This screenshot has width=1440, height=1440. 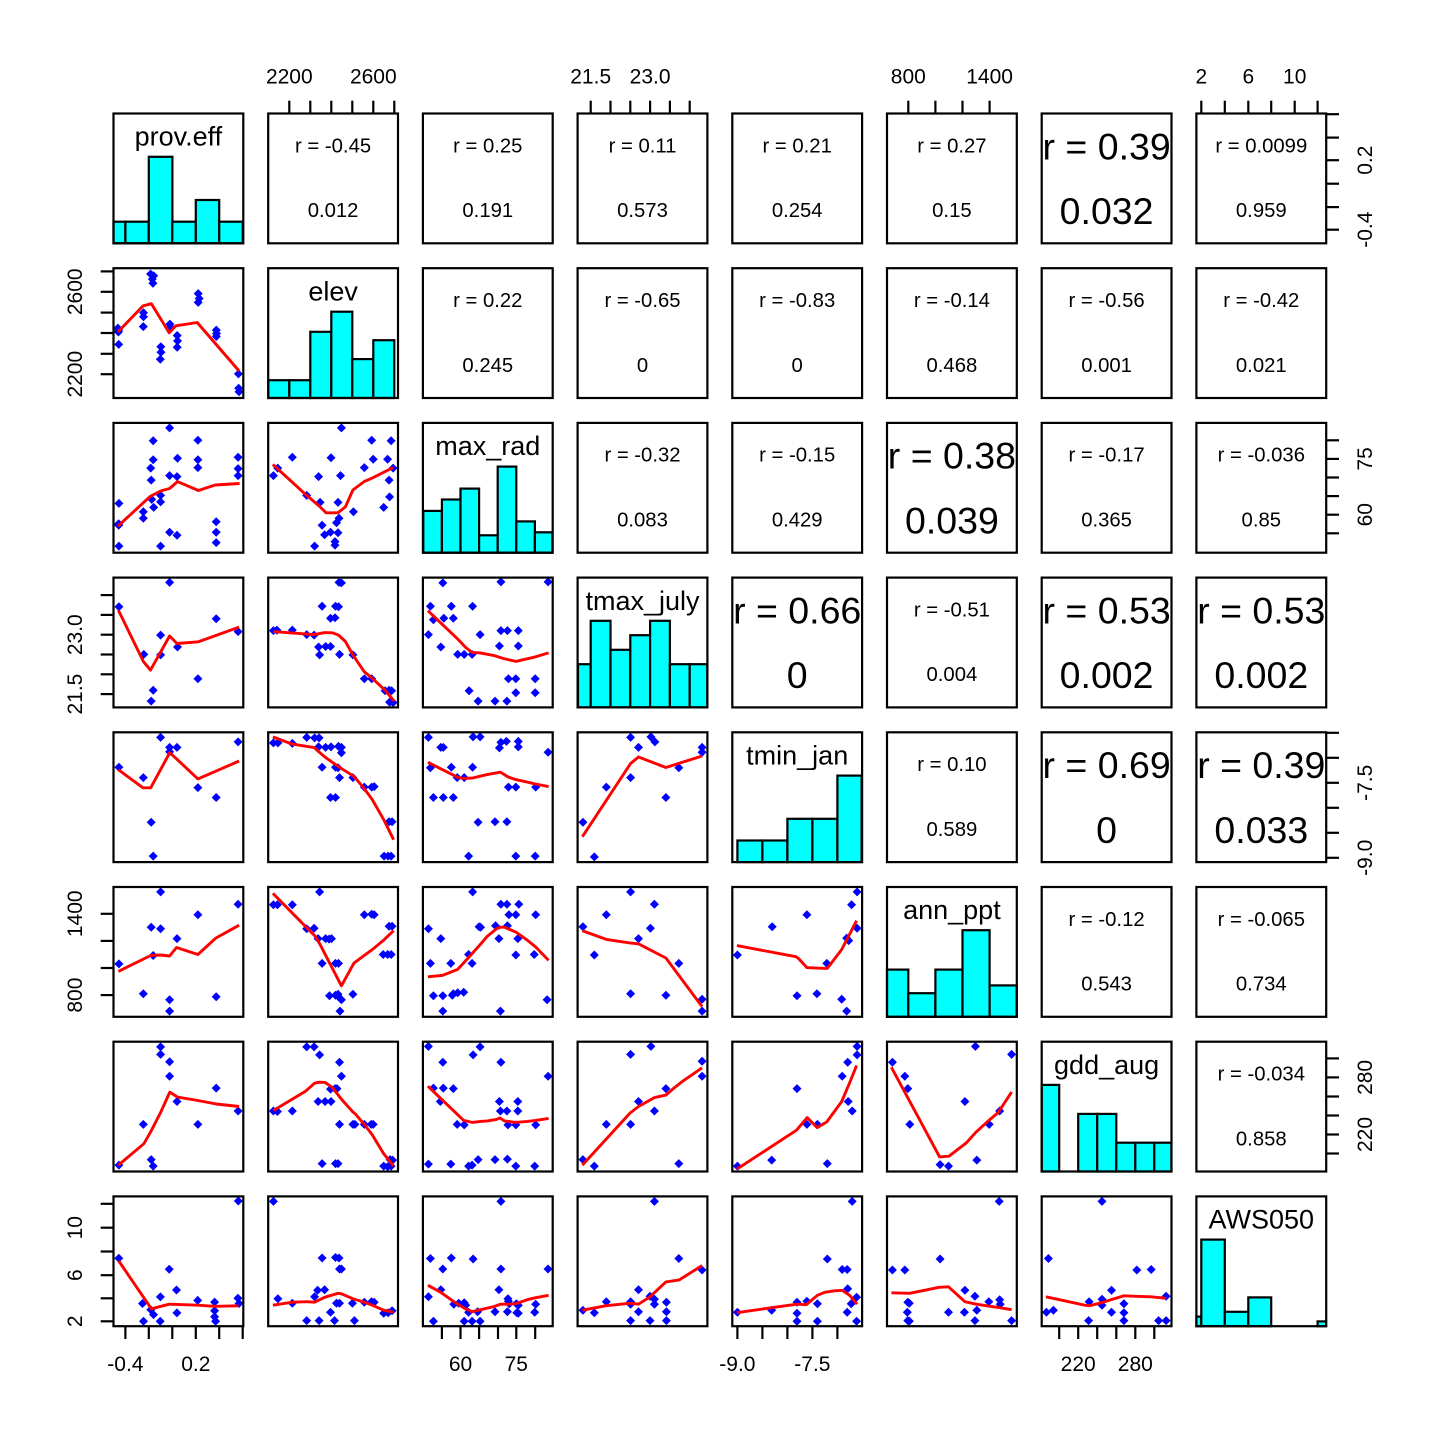 I want to click on svg-text: r = -0.034, so click(x=1261, y=1075).